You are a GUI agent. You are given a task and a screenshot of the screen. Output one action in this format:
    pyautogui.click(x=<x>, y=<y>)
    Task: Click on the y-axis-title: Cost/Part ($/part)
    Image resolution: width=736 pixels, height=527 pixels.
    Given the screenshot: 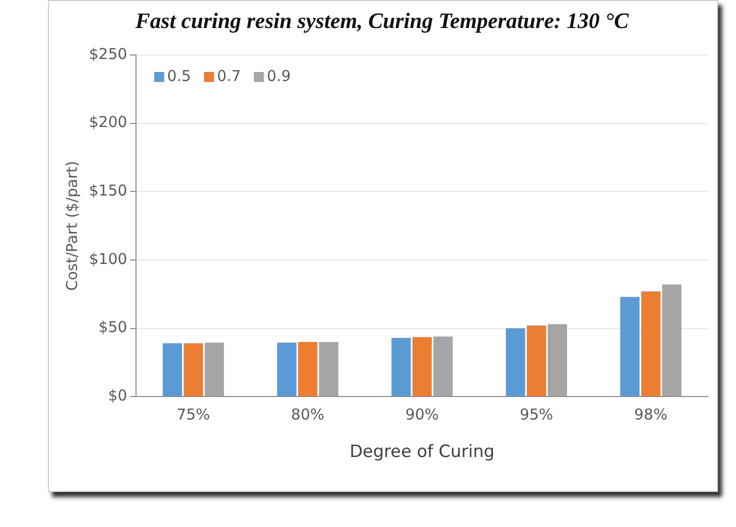 What is the action you would take?
    pyautogui.click(x=71, y=225)
    